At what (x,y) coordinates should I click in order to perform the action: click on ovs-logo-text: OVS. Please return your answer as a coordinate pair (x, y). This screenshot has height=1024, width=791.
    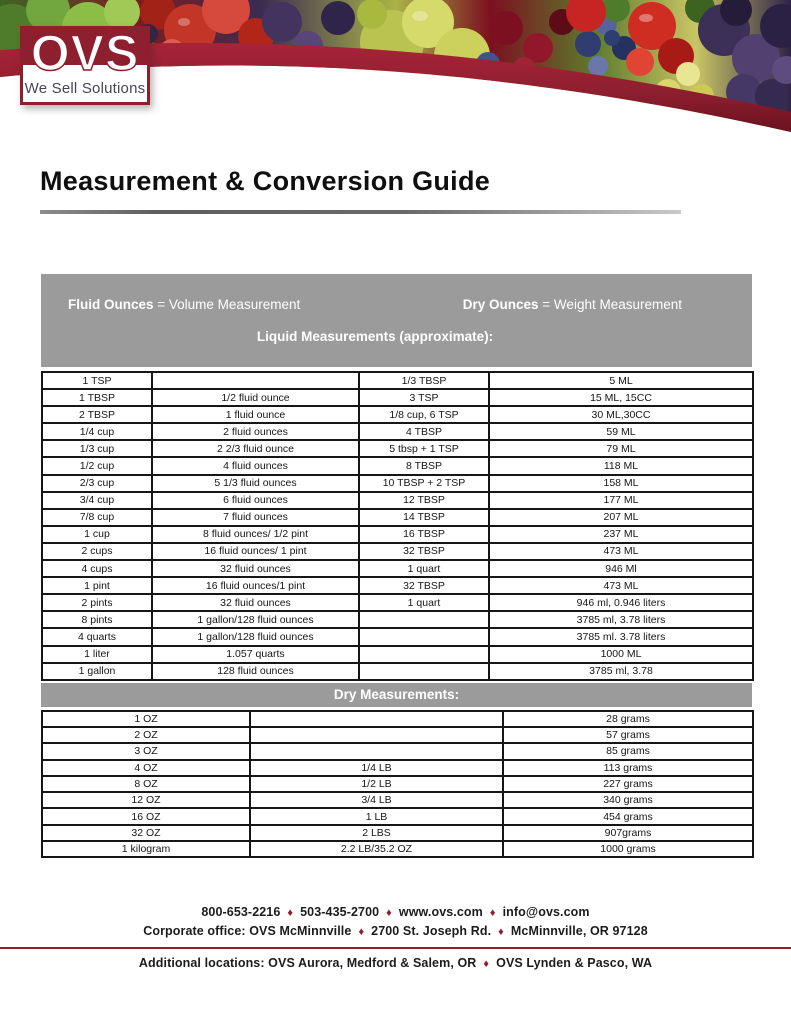
    Looking at the image, I should click on (85, 53).